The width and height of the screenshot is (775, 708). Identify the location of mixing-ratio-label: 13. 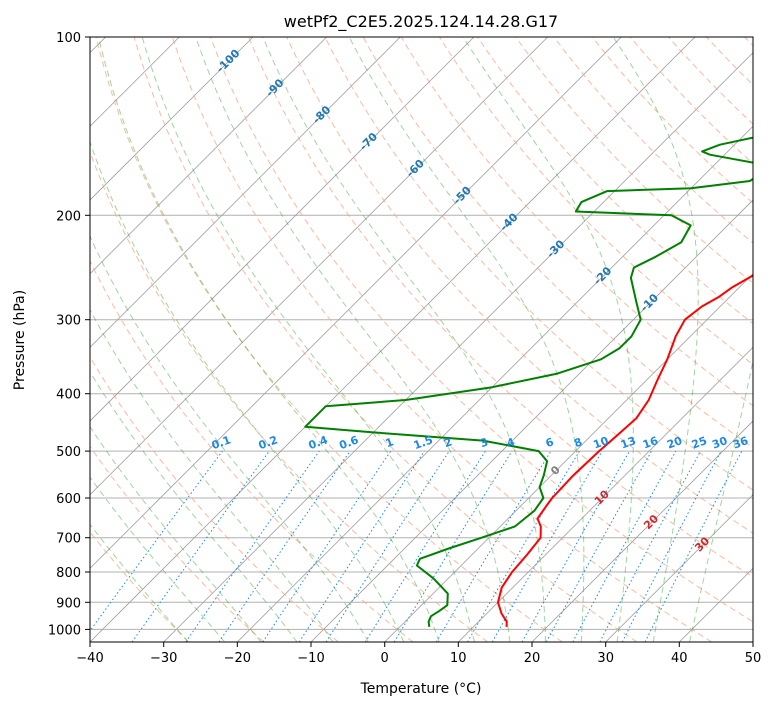
(628, 442).